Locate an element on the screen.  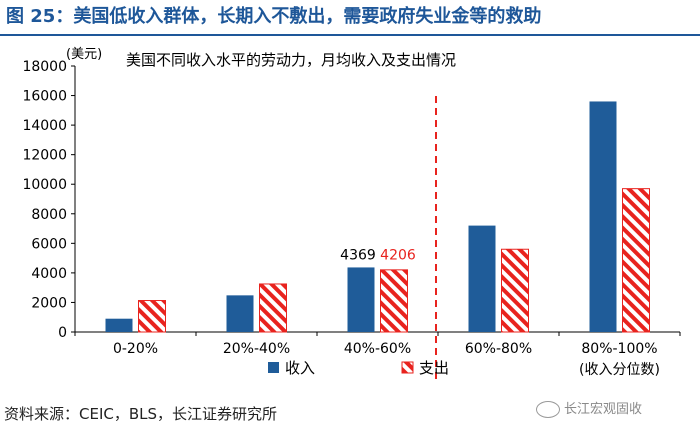
watermark-text: 长江宏观固收 is located at coordinates (603, 409).